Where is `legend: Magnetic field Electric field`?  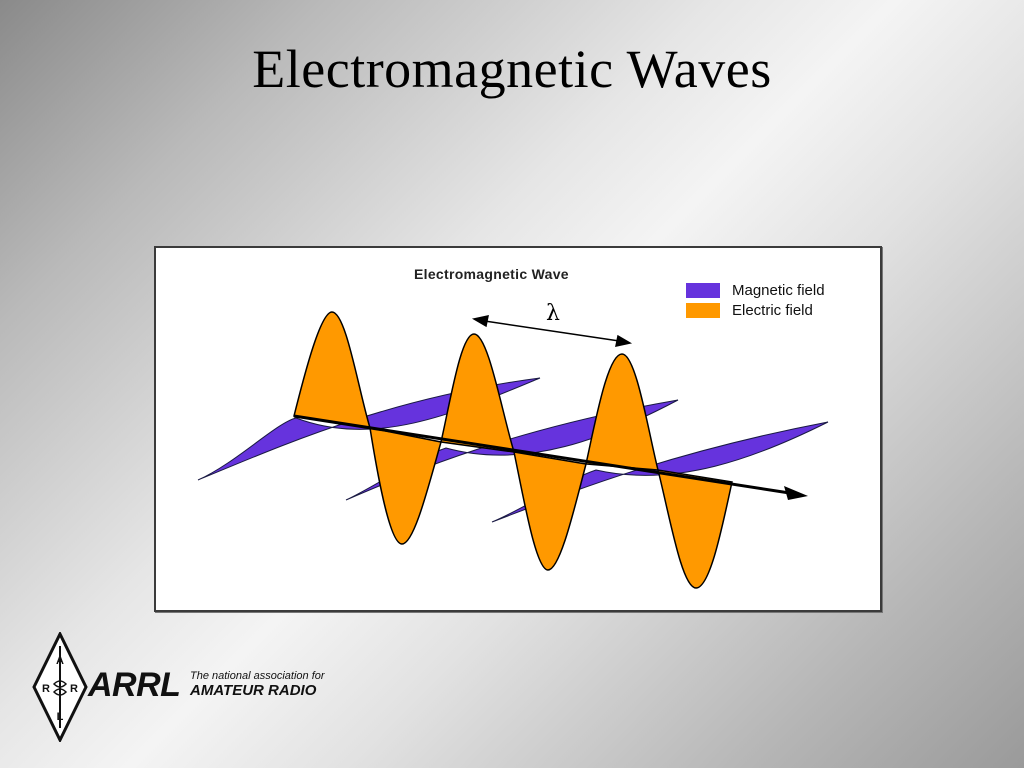
legend: Magnetic field Electric field is located at coordinates (755, 300).